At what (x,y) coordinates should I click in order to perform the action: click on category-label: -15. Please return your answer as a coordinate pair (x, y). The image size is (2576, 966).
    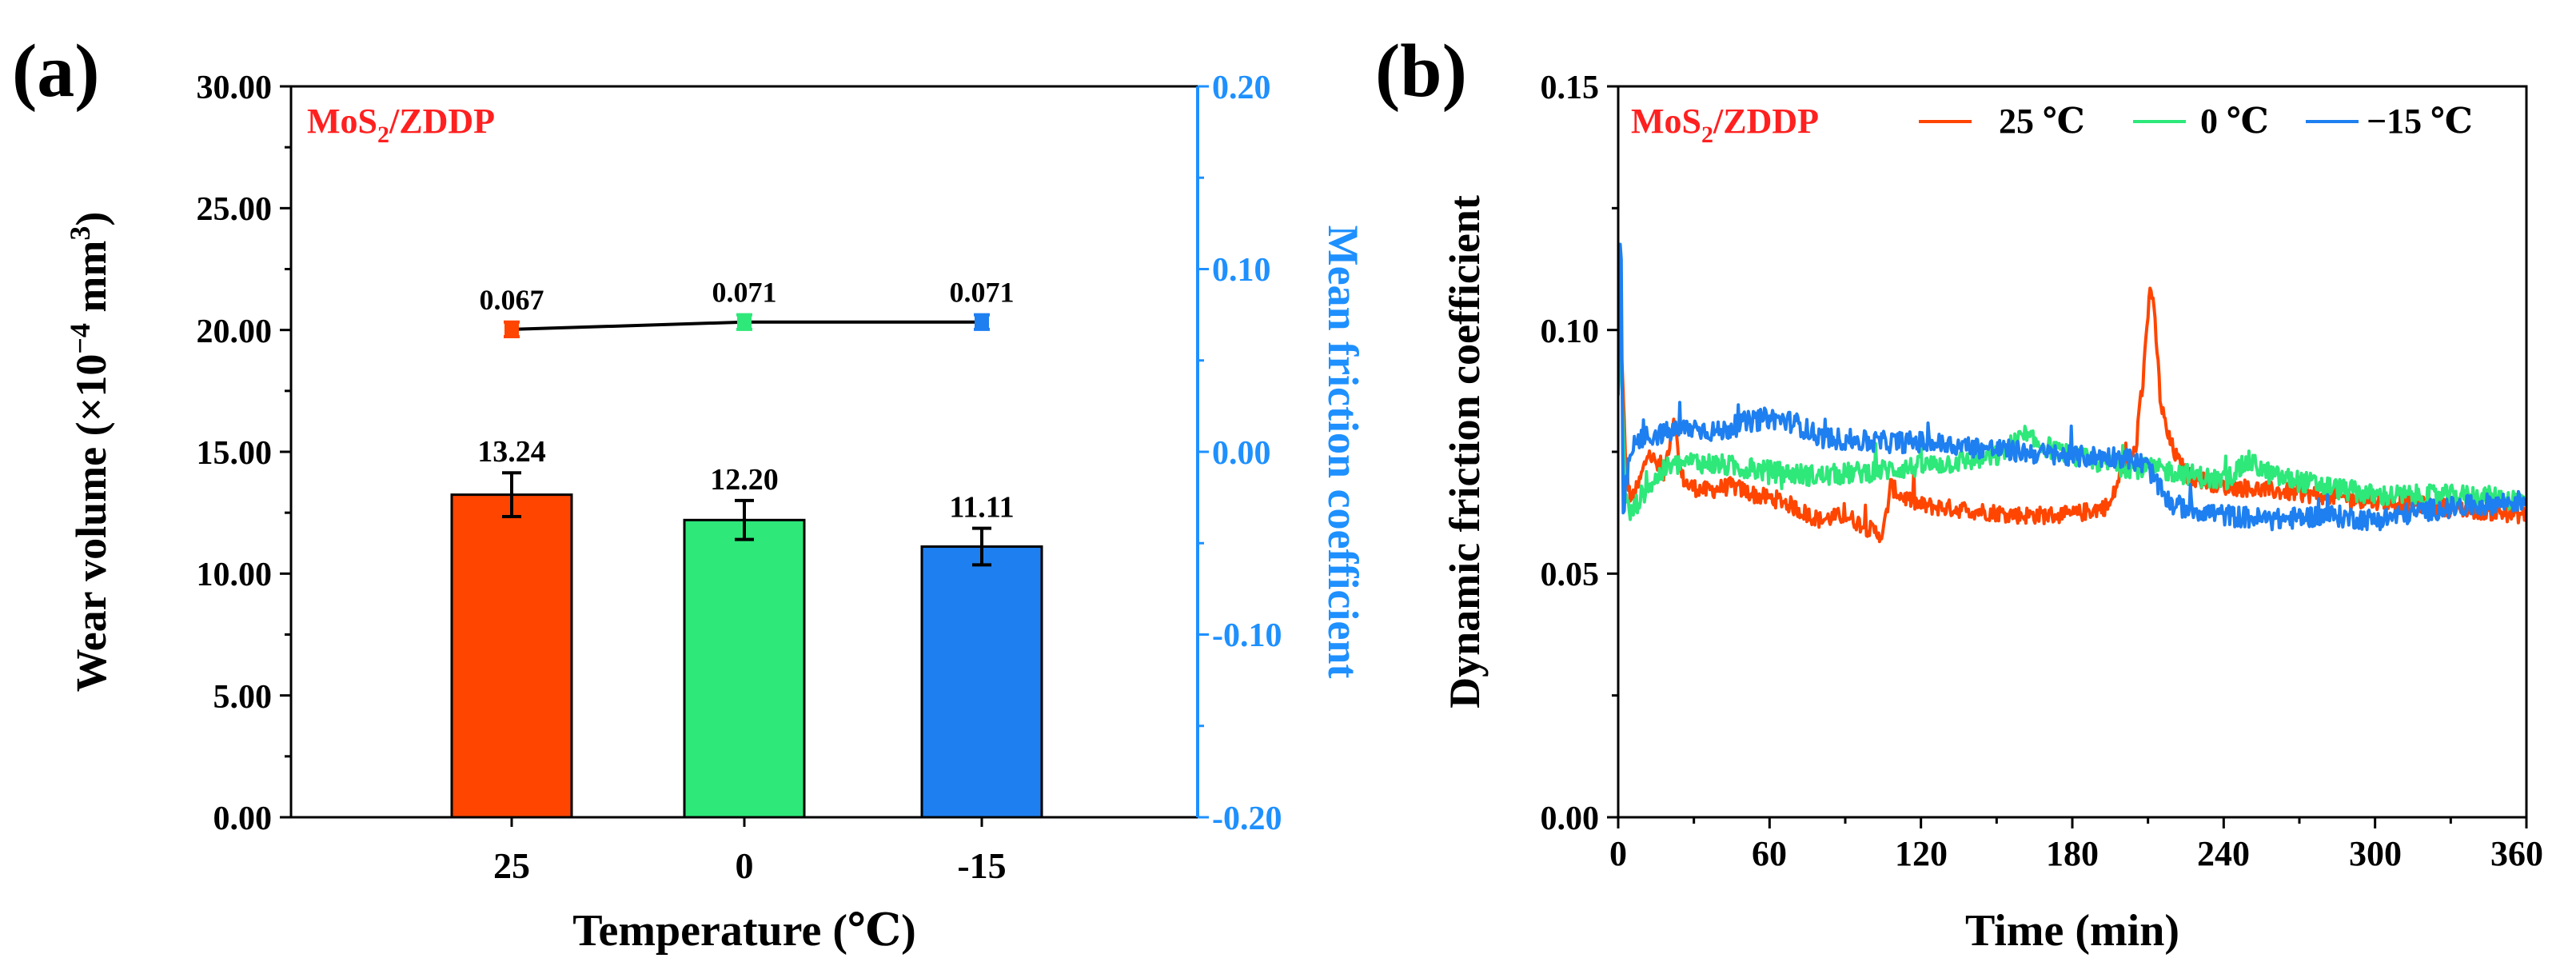
    Looking at the image, I should click on (981, 866).